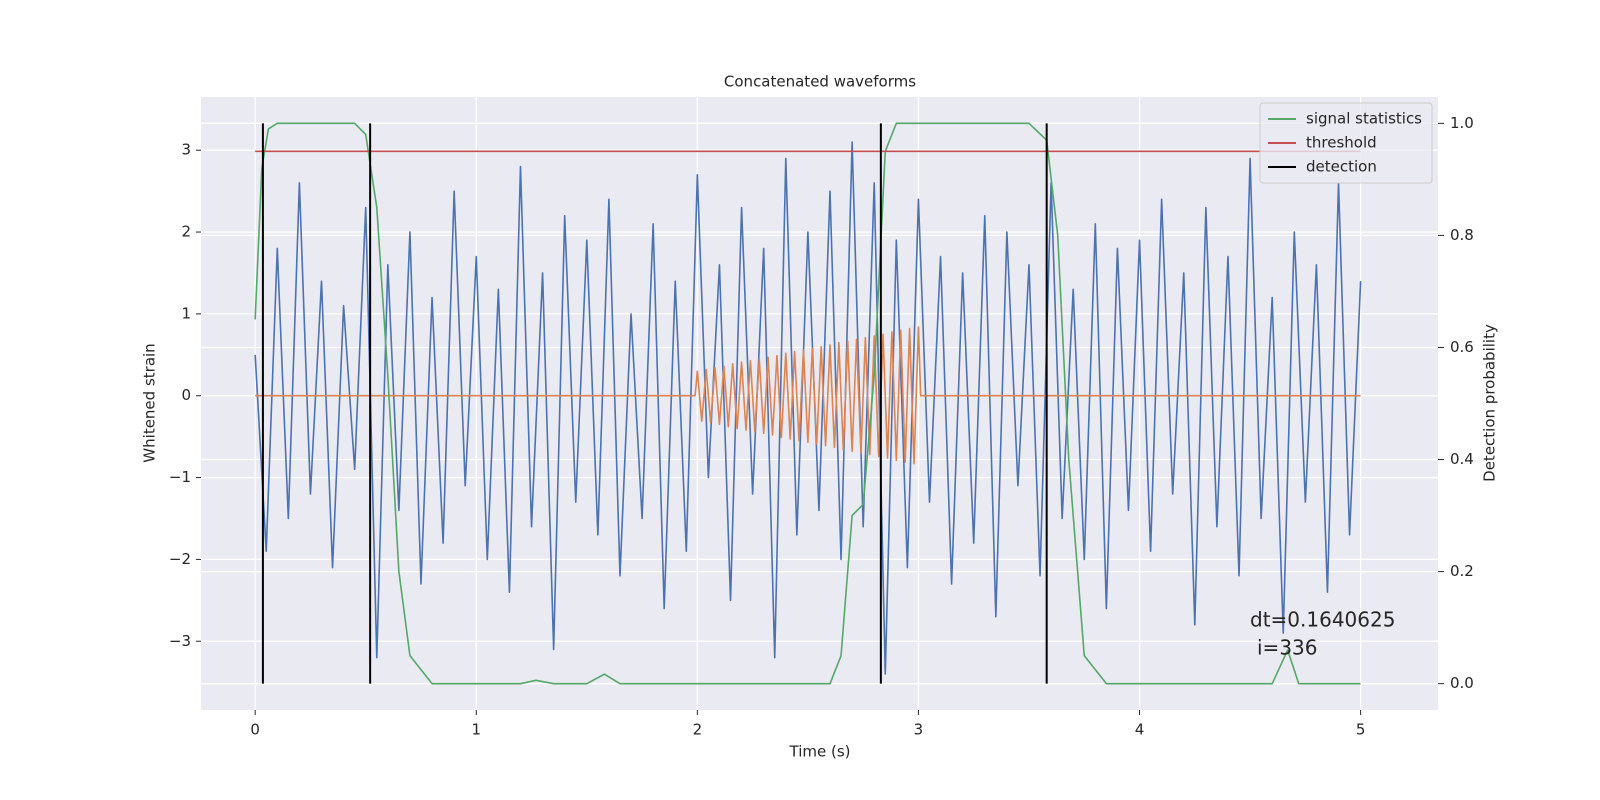 The image size is (1600, 800). I want to click on legend-label: signal statistics, so click(1364, 119).